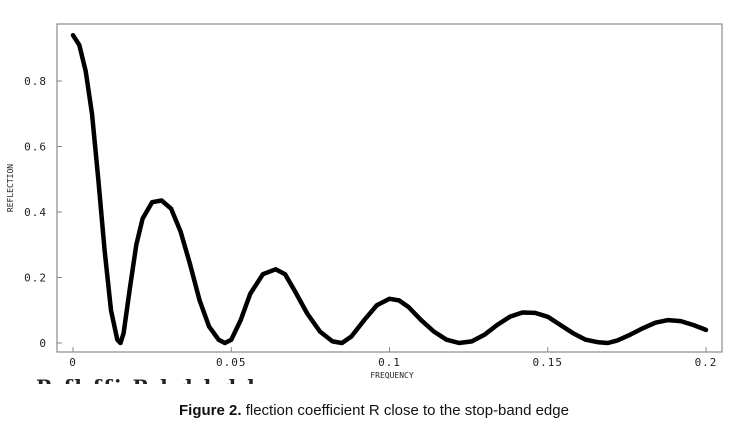 Image resolution: width=748 pixels, height=431 pixels. I want to click on x-tick-label: 0.1, so click(389, 362).